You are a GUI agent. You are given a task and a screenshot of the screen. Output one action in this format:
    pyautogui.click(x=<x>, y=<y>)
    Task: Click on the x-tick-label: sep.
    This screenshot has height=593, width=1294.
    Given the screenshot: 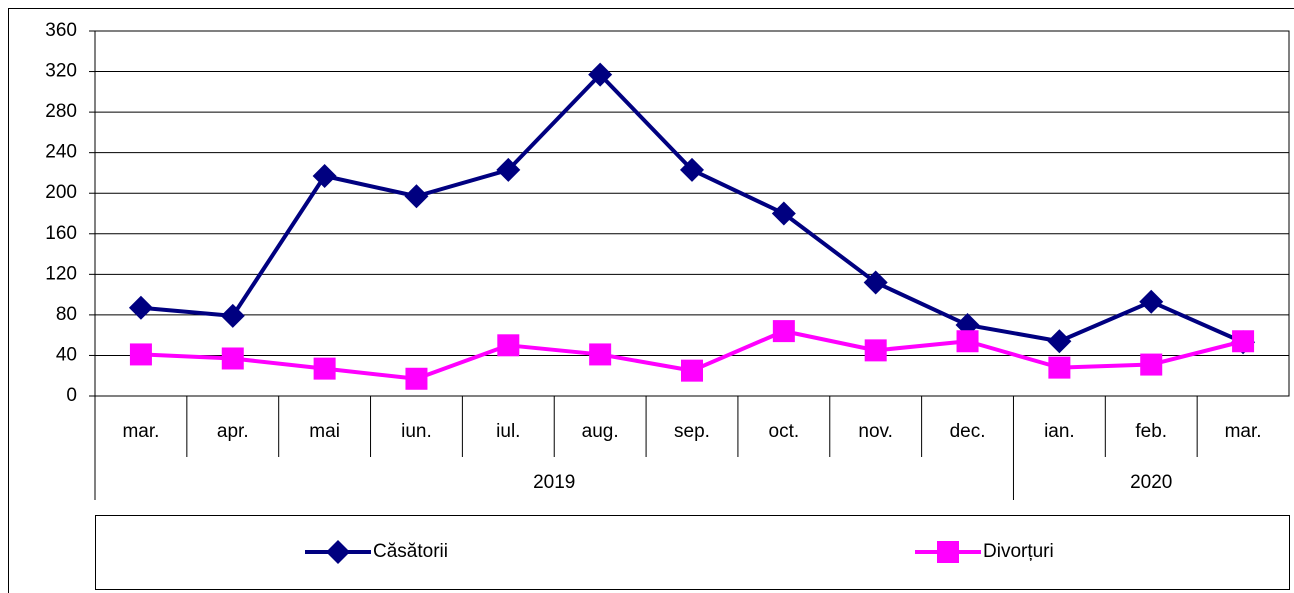 What is the action you would take?
    pyautogui.click(x=692, y=431)
    